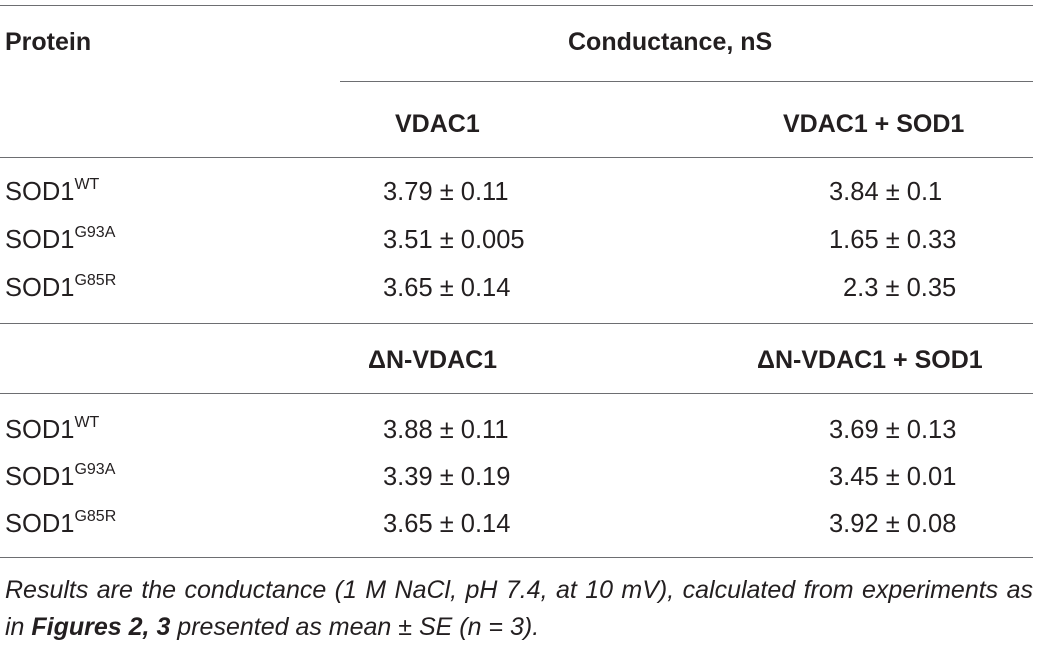  I want to click on dn-vdac1-value: 3.65 ± 0.14, so click(447, 524).